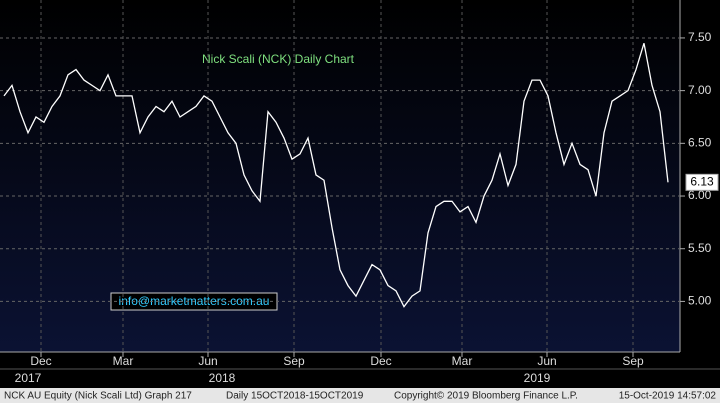 The image size is (720, 403). I want to click on y-tick-label: 6.50, so click(700, 143).